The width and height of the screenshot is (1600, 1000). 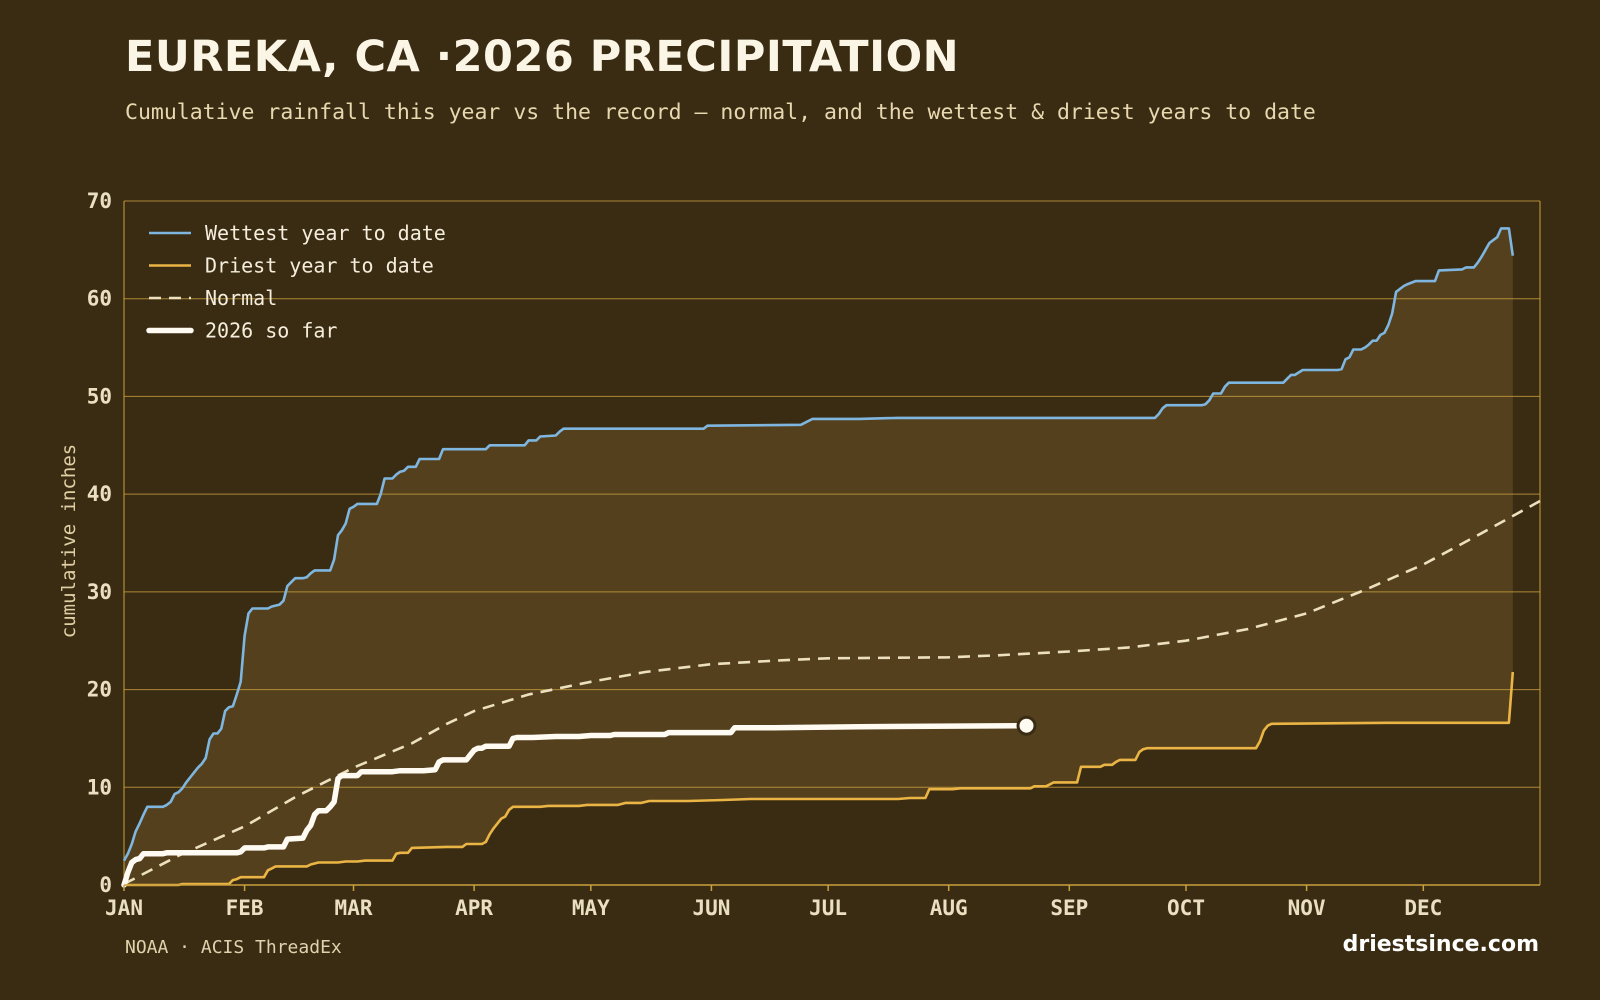 I want to click on series-end-marker, so click(x=1026, y=725).